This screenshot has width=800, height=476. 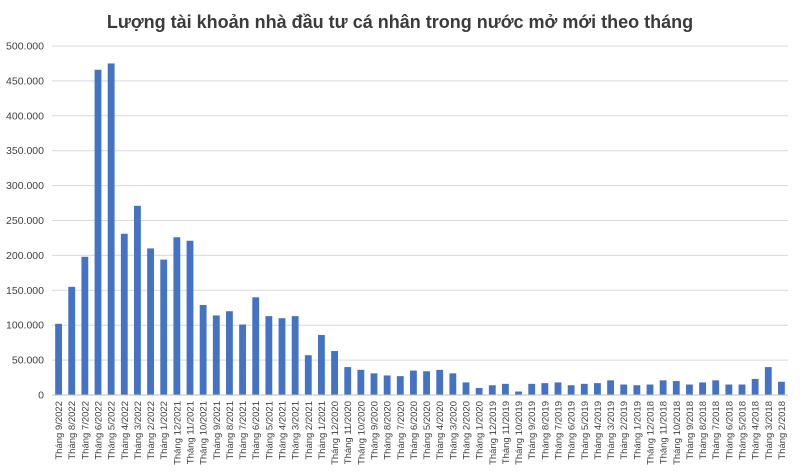 What do you see at coordinates (703, 430) in the screenshot?
I see `x-tick-label: Tháng 8/2018` at bounding box center [703, 430].